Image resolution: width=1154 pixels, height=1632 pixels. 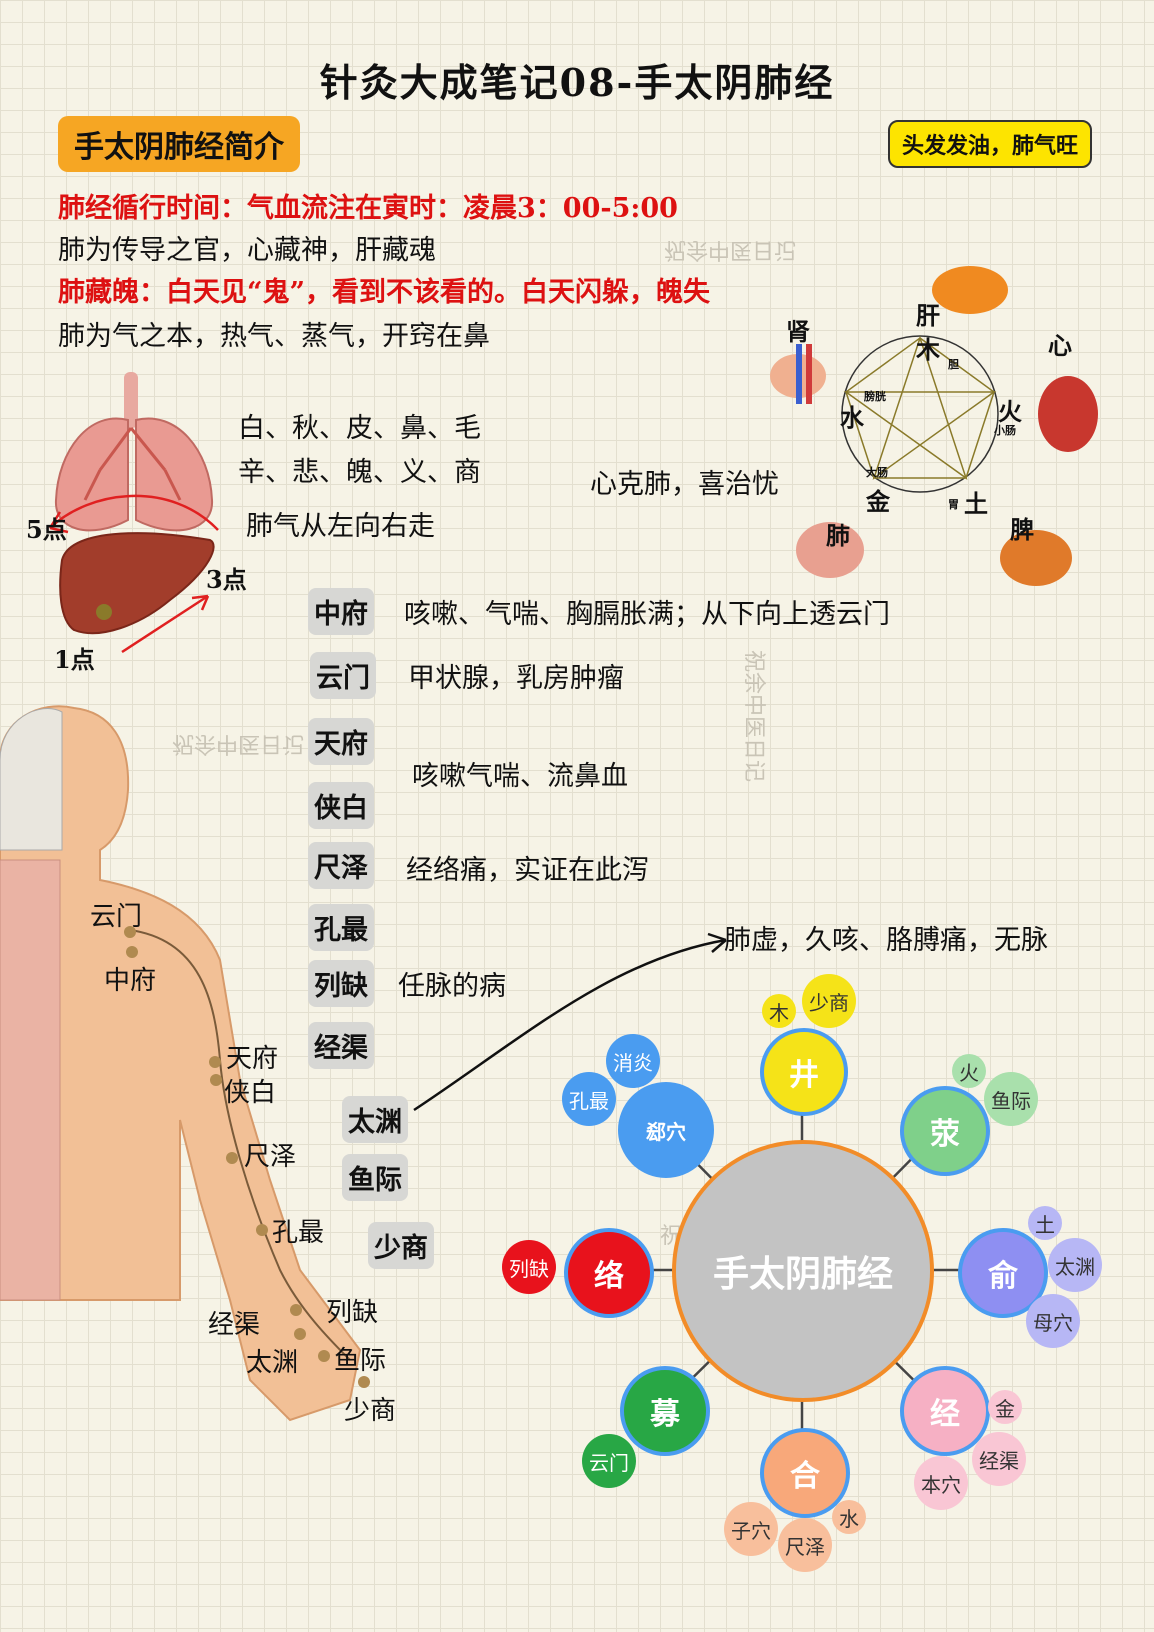 What do you see at coordinates (516, 678) in the screenshot?
I see `acupoint-yunmen-note: 甲状腺，乳房肿瘤` at bounding box center [516, 678].